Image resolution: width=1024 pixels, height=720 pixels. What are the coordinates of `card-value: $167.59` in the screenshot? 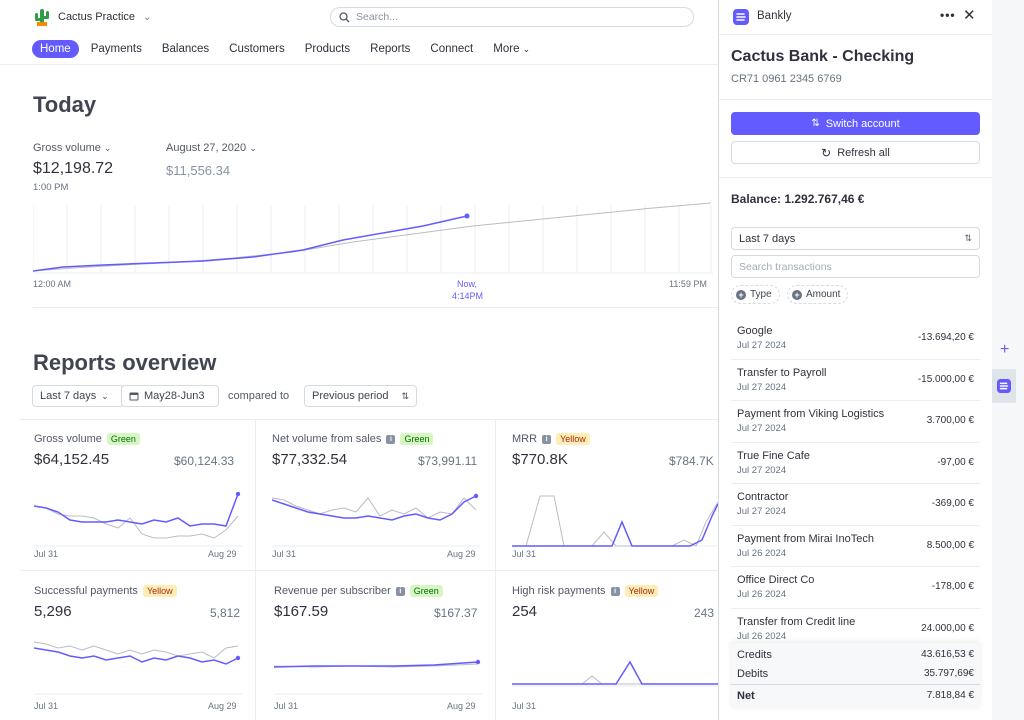 It's located at (301, 611).